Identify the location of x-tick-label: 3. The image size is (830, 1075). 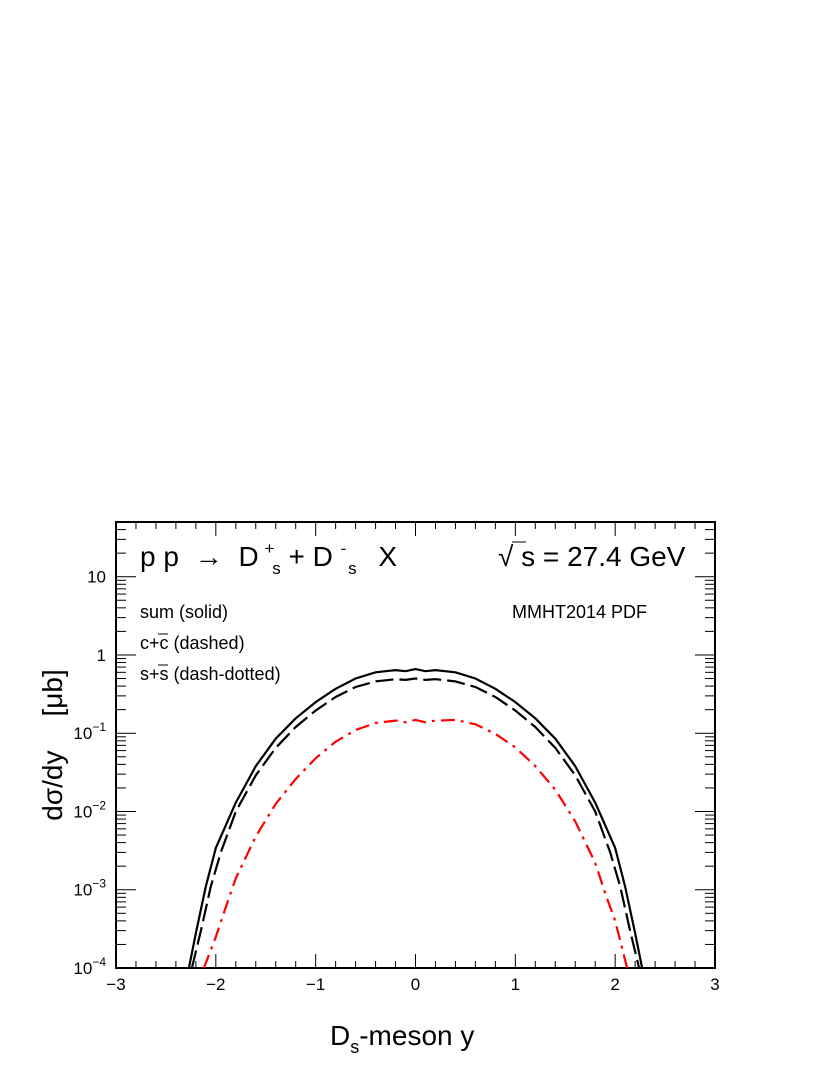
(714, 984).